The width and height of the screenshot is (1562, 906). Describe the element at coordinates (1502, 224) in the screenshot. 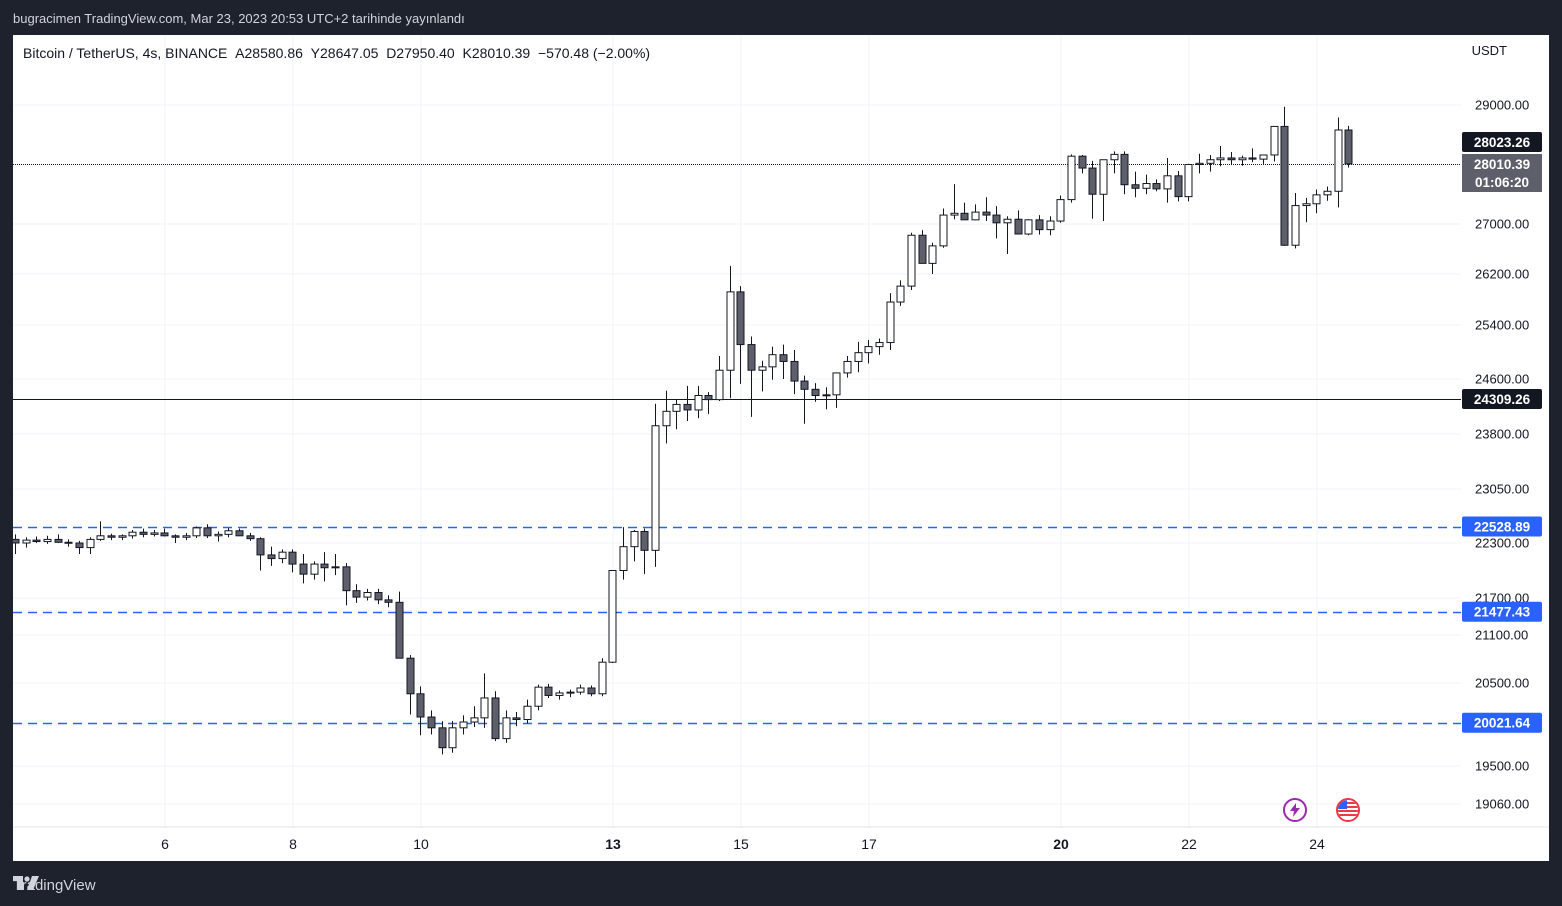

I see `price-tick-label: 27000.00` at that location.